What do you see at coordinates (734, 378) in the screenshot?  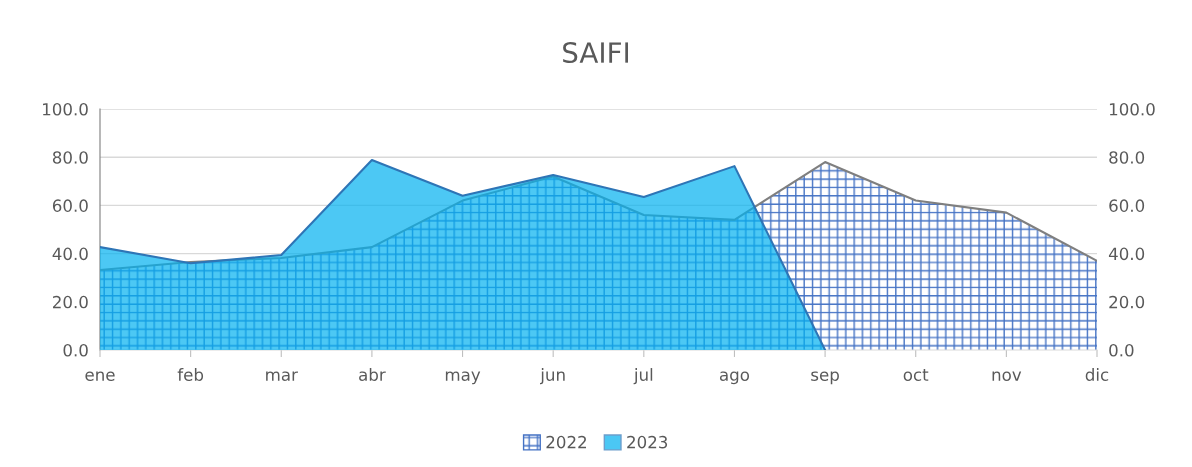 I see `x-tick-label: ago` at bounding box center [734, 378].